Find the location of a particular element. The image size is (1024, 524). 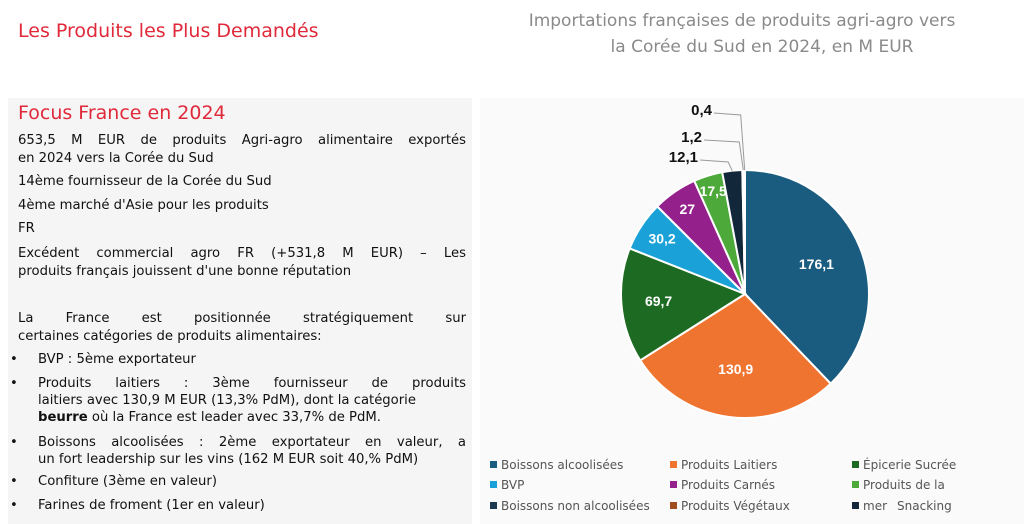

pie-slice-produits-laitiers is located at coordinates (735, 355).